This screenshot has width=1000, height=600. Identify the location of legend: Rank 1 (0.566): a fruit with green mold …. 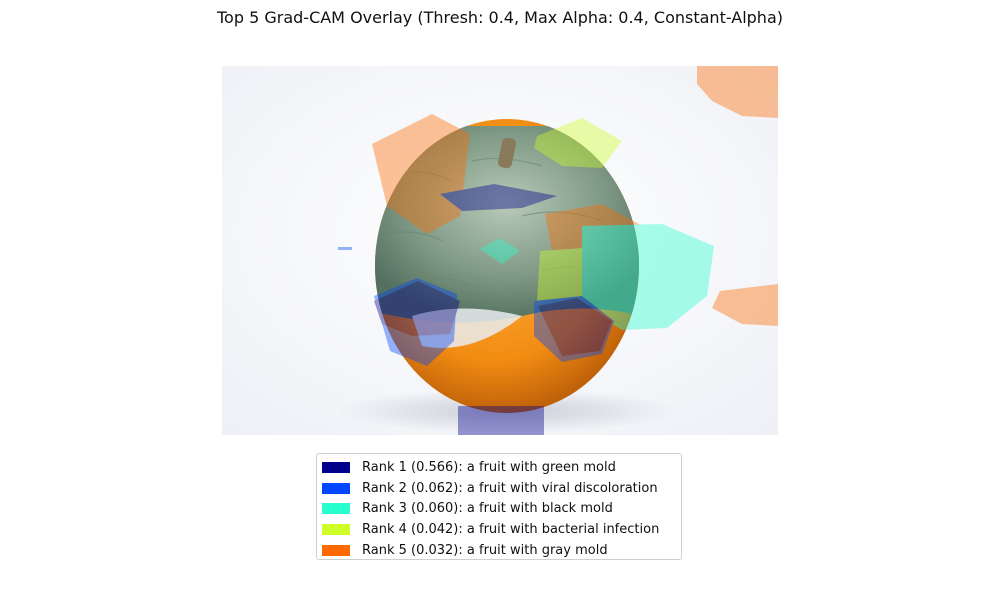
(499, 506).